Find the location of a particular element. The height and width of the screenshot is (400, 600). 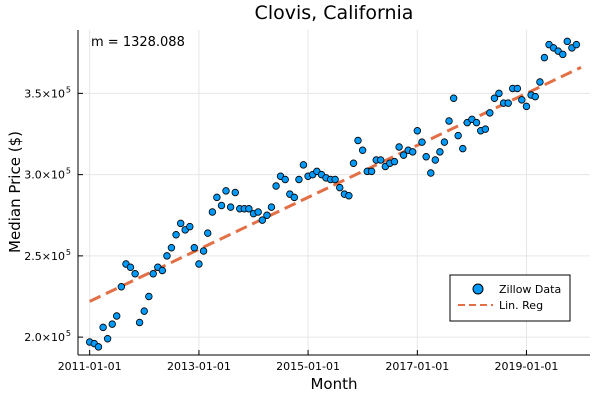

y-tick-mantissa: 3.5×10 is located at coordinates (44, 93).